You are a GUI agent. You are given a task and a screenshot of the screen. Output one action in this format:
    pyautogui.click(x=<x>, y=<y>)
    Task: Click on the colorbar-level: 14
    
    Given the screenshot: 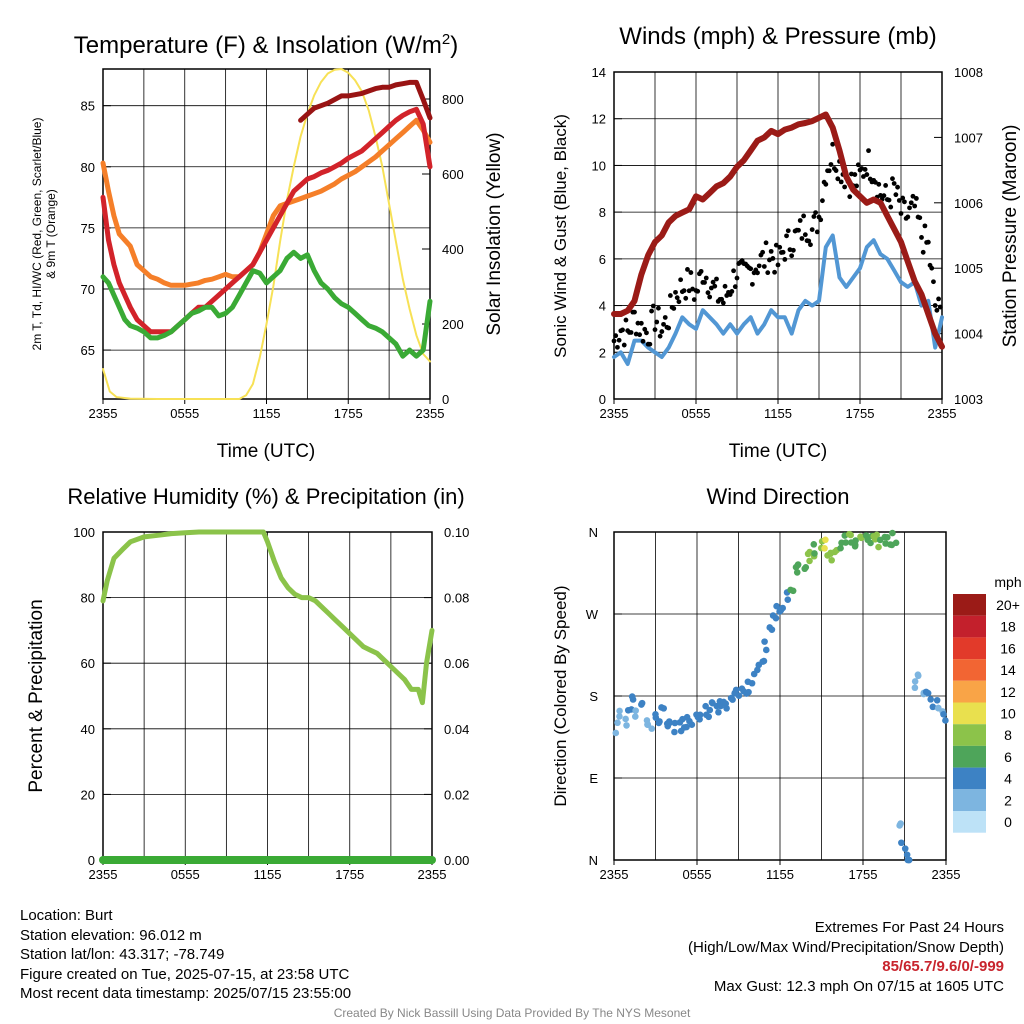 What is the action you would take?
    pyautogui.click(x=1008, y=670)
    